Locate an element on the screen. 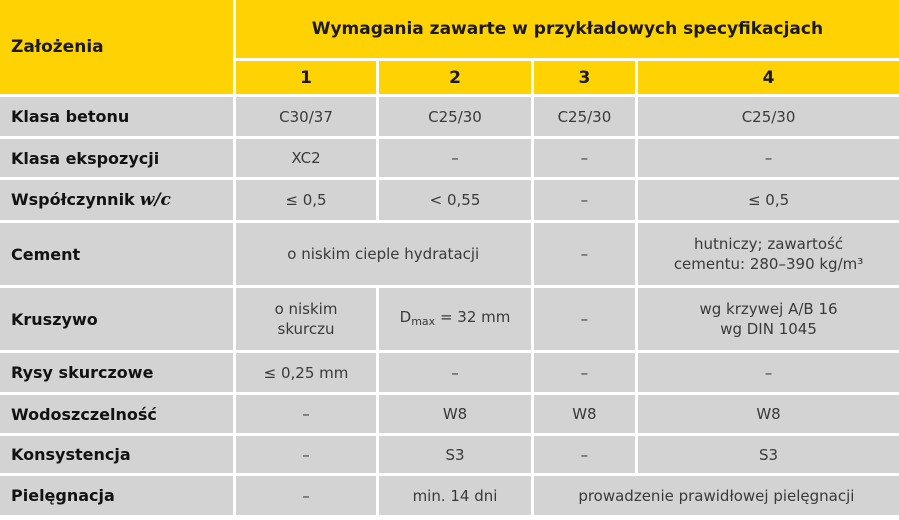 The width and height of the screenshot is (899, 520). cell-kruszywo-4: wg krzywej A/B 16 wg DIN 1045 is located at coordinates (768, 319).